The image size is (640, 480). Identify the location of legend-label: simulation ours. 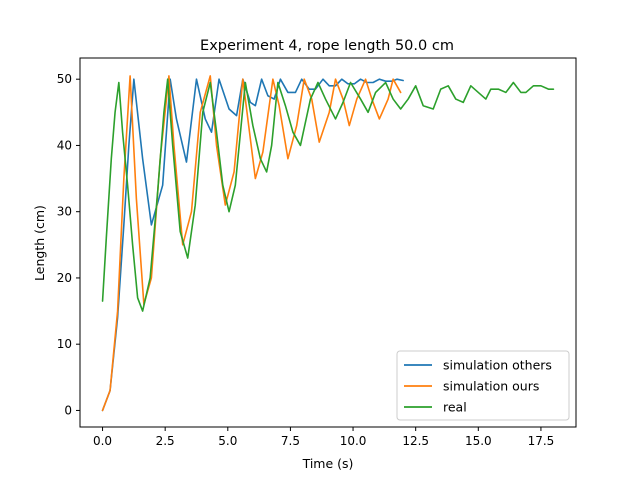
(491, 386).